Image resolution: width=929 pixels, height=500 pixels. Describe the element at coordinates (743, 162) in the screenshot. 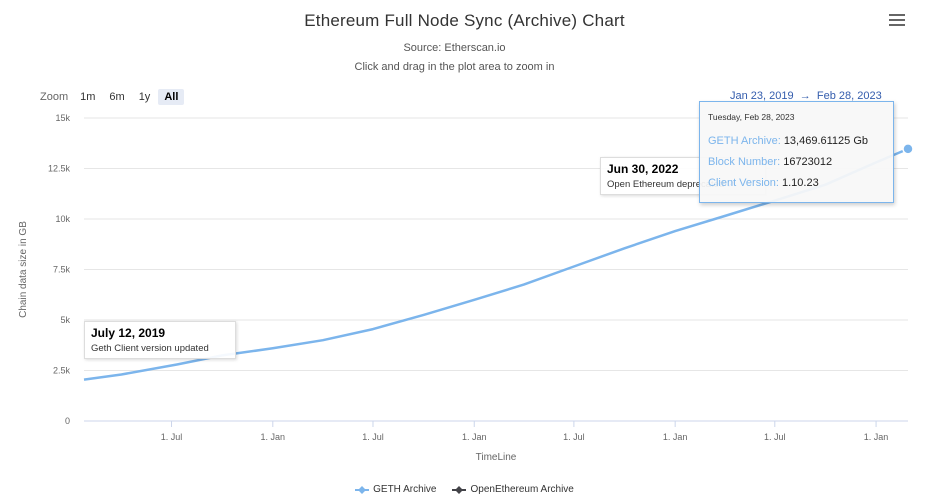

I see `tooltip-key: Block Number` at that location.